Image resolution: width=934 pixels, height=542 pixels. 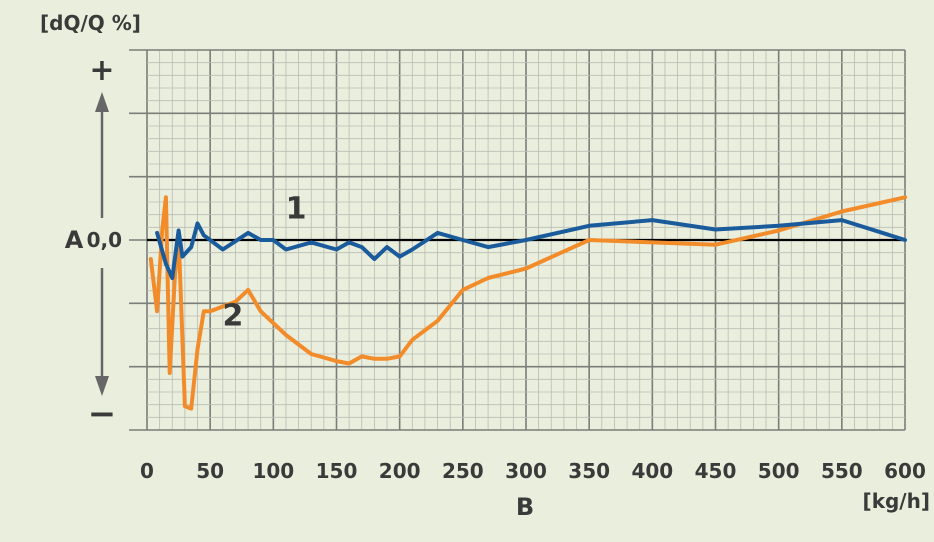 What do you see at coordinates (102, 414) in the screenshot?
I see `y-minus-label: −` at bounding box center [102, 414].